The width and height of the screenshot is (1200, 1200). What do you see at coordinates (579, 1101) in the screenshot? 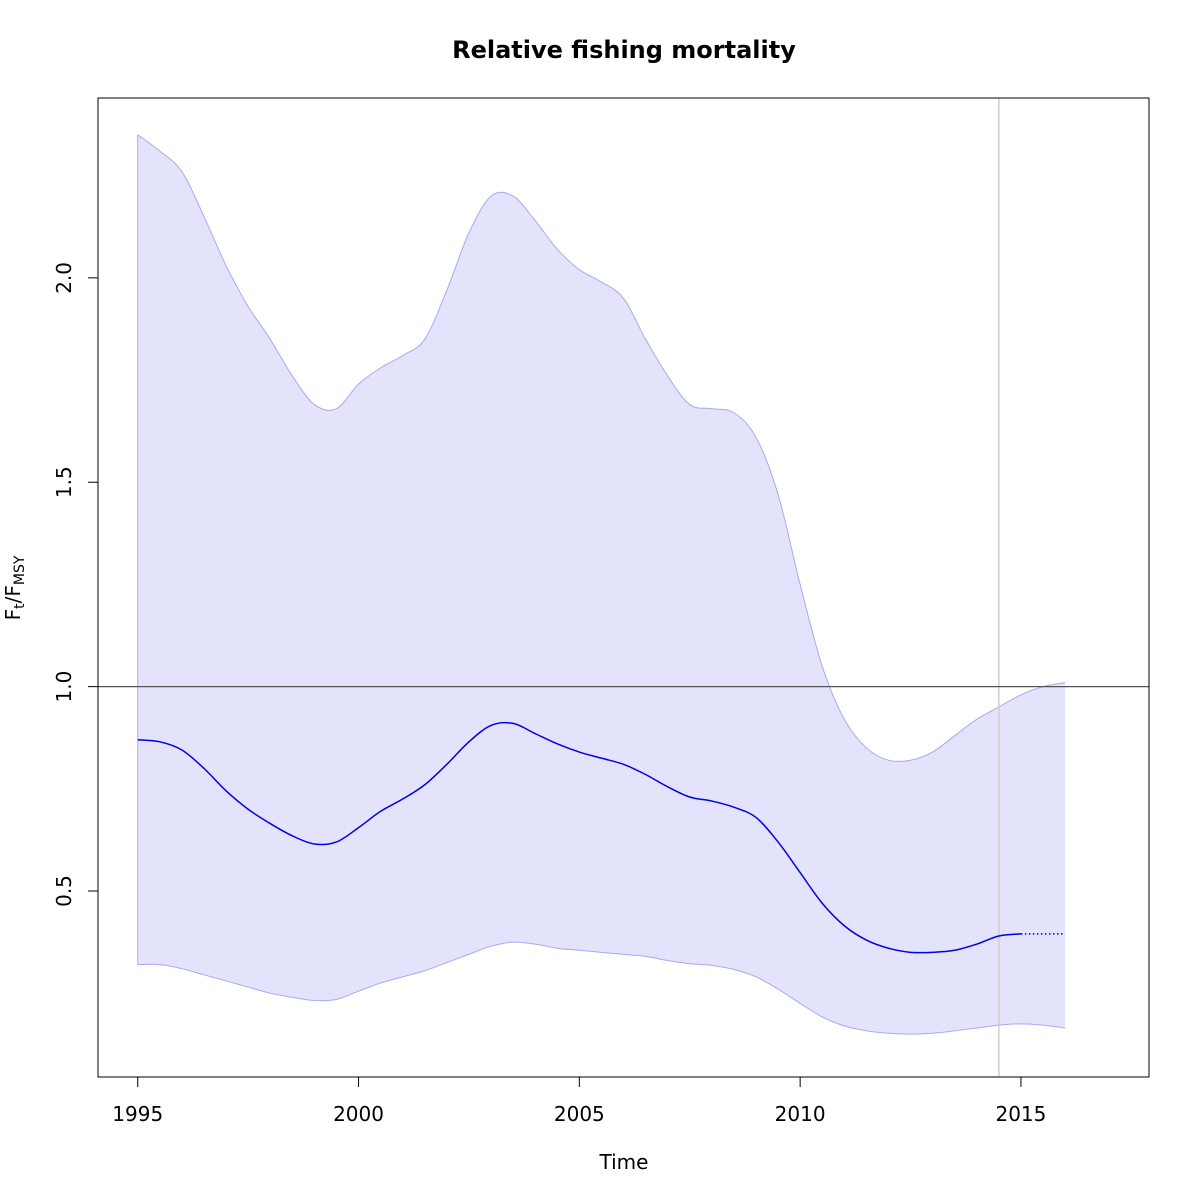
I see `x-axis: 1995 2000 2005 2010 2015` at bounding box center [579, 1101].